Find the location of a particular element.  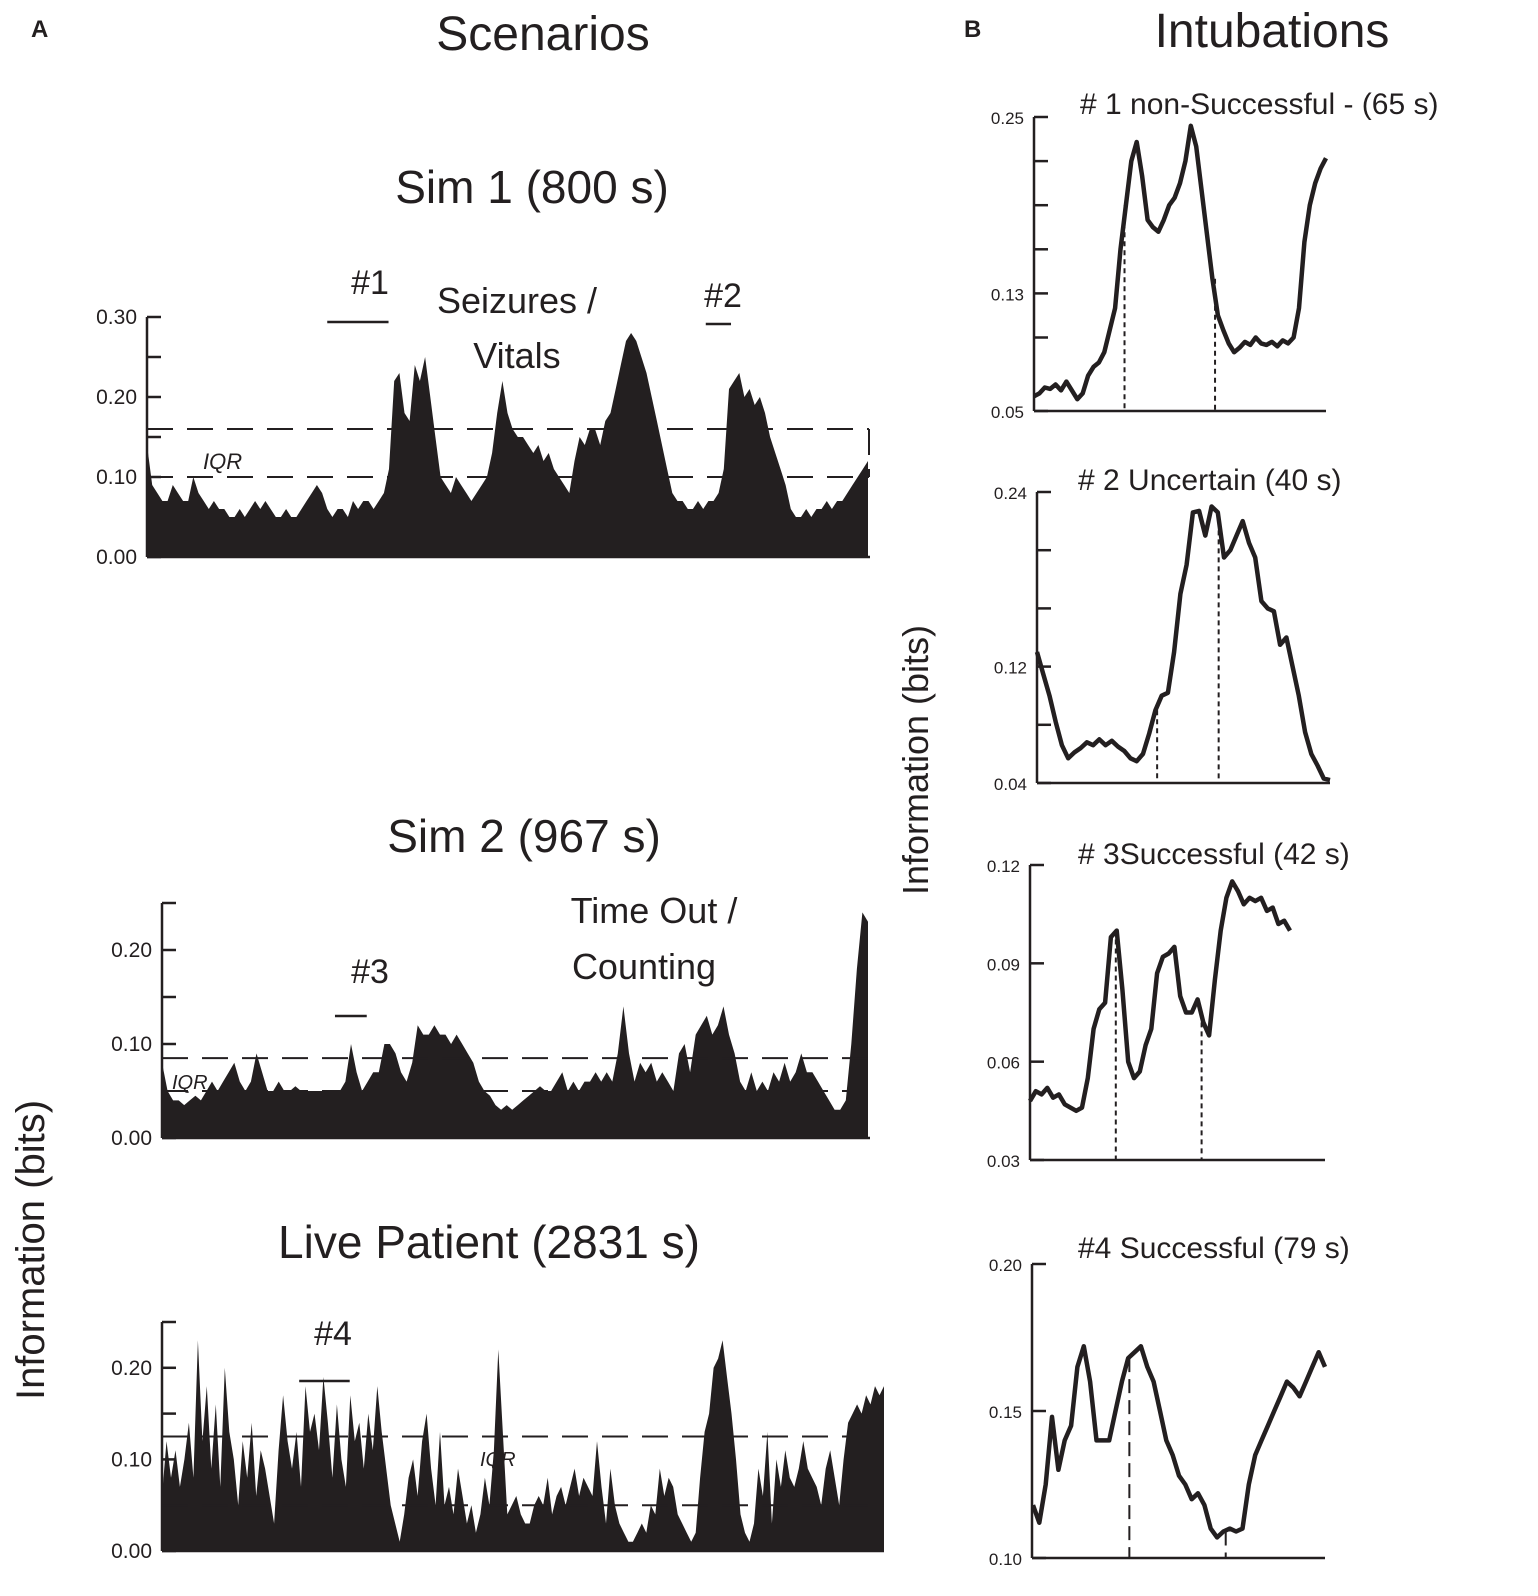

live-tick-label: 0.20 is located at coordinates (131, 1368).